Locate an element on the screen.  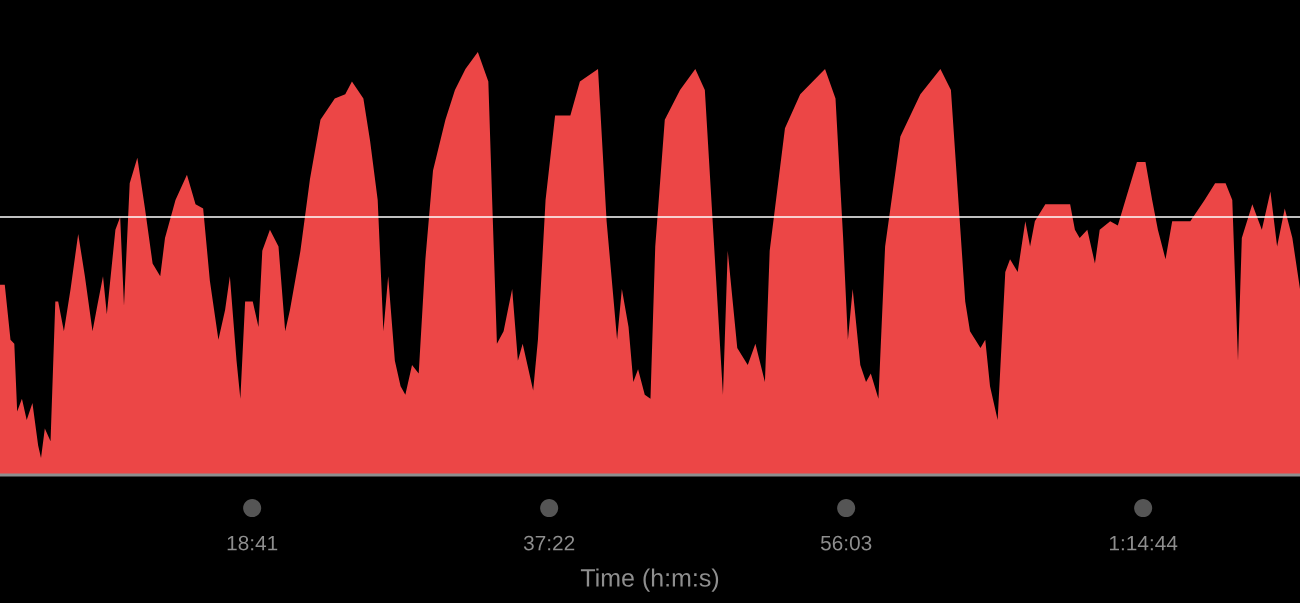
x-tick-label: 18:41 is located at coordinates (252, 543).